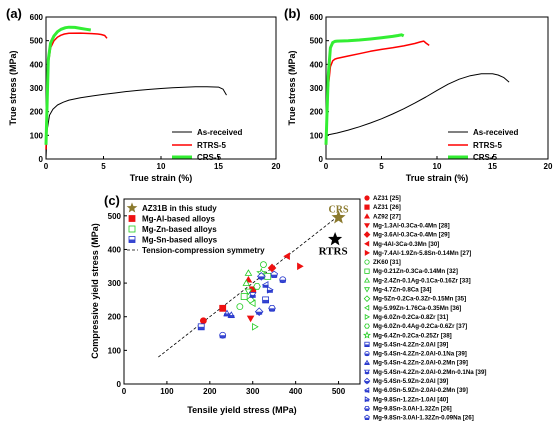 This screenshot has width=554, height=435. Describe the element at coordinates (406, 244) in the screenshot. I see `reference-label: Mg-4Al-3Ca-0.3Mn [30]` at that location.